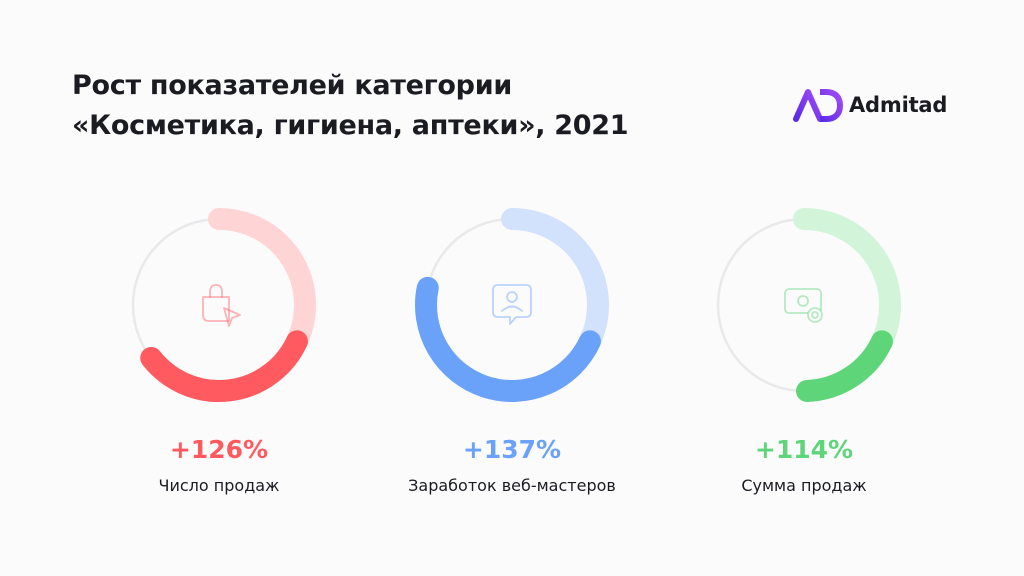  I want to click on user-profile-chat-icon, so click(512, 304).